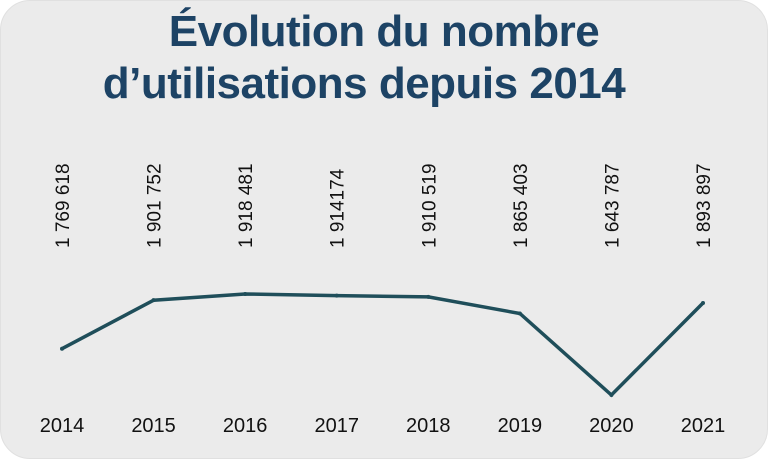  I want to click on x-tick-2021: 2021, so click(703, 426).